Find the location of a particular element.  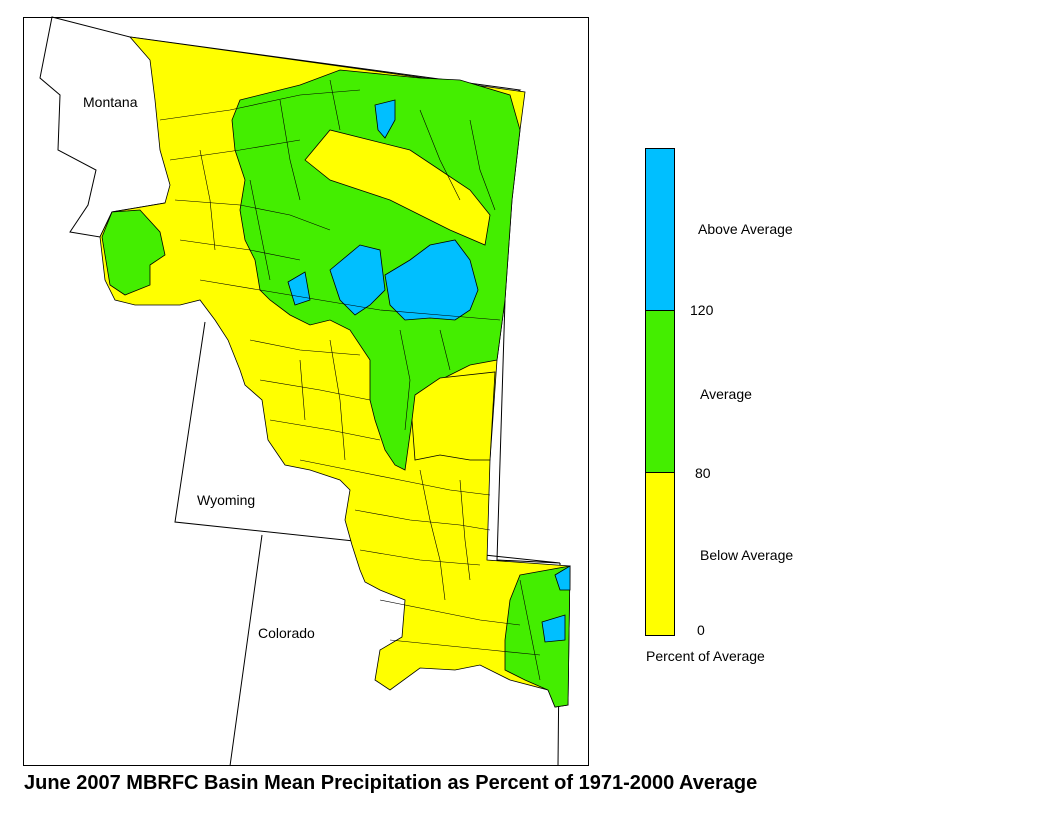

legend-swatch-average is located at coordinates (660, 392).